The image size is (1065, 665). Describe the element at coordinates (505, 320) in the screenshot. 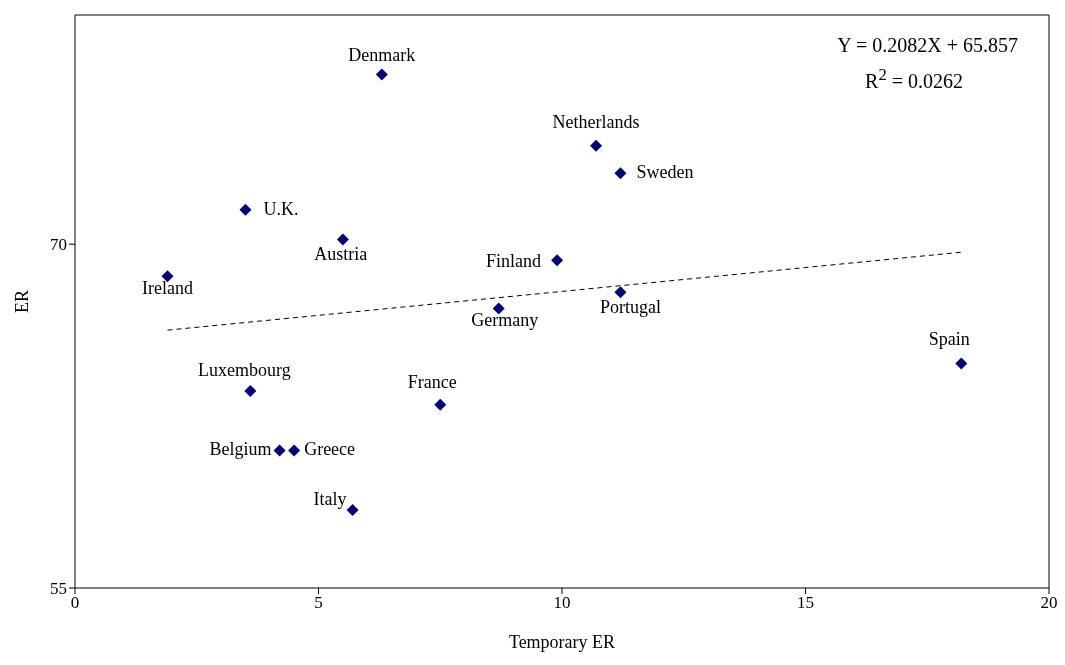

I see `annotation: Germany` at that location.